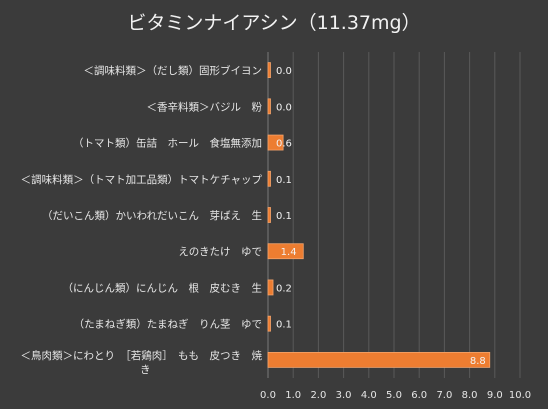 This screenshot has height=409, width=548. I want to click on x-tick-label: 9.0, so click(495, 395).